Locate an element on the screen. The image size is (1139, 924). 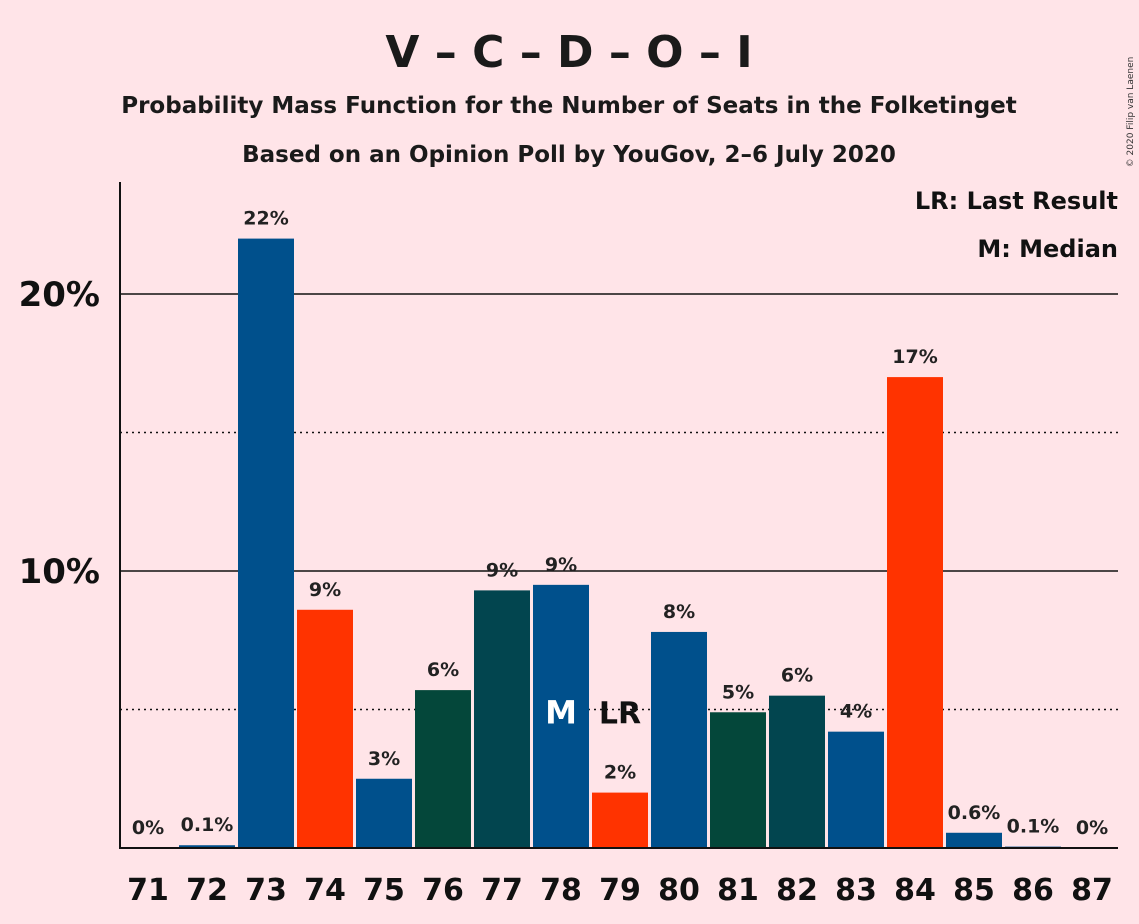
x-tick-80: 80 is located at coordinates (679, 890).